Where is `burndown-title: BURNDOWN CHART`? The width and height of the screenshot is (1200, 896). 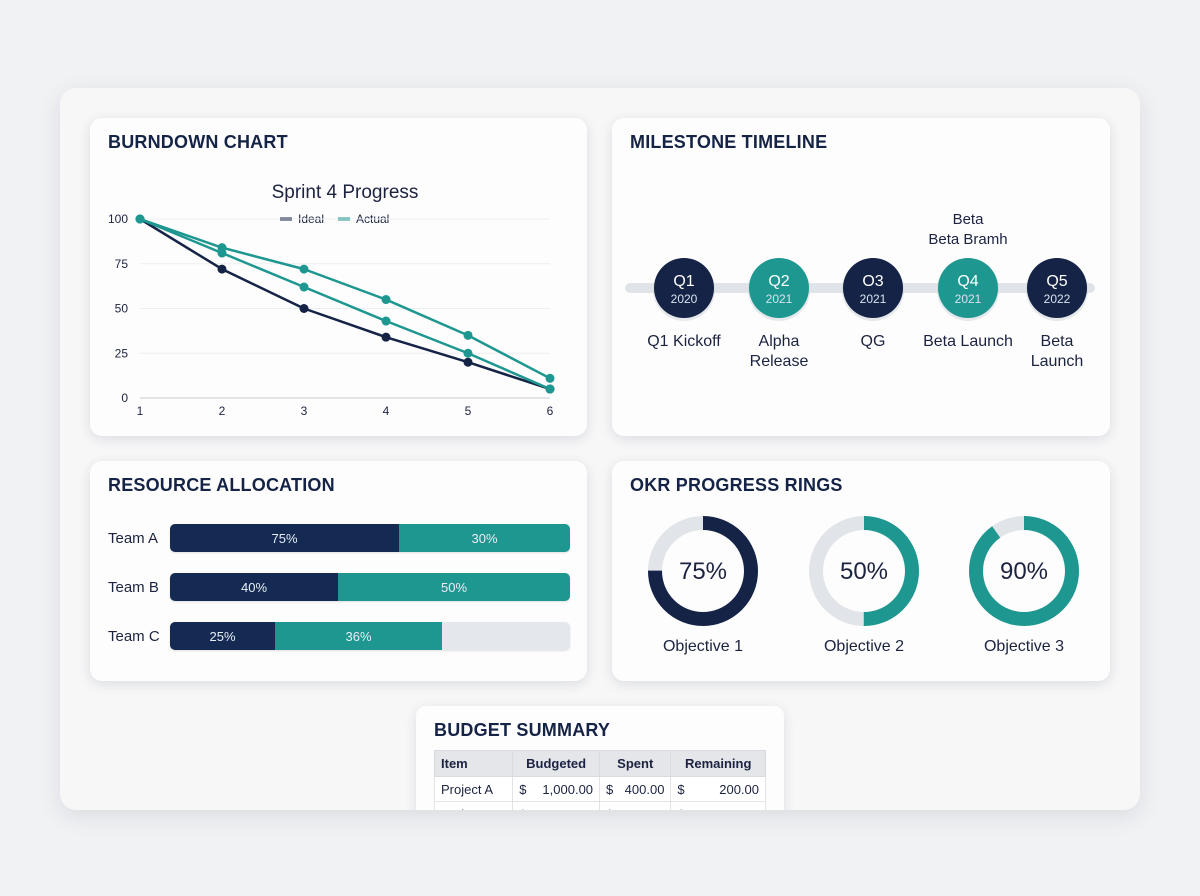 burndown-title: BURNDOWN CHART is located at coordinates (198, 142).